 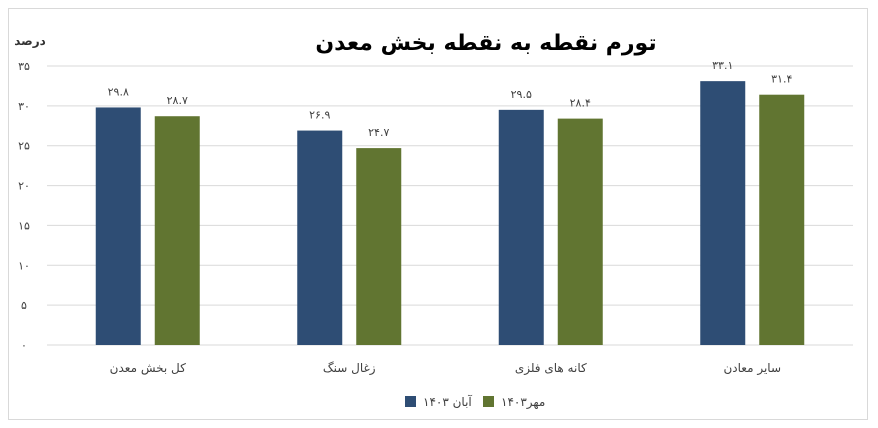 I want to click on x-category-label: کل بخش معدن, so click(x=148, y=368).